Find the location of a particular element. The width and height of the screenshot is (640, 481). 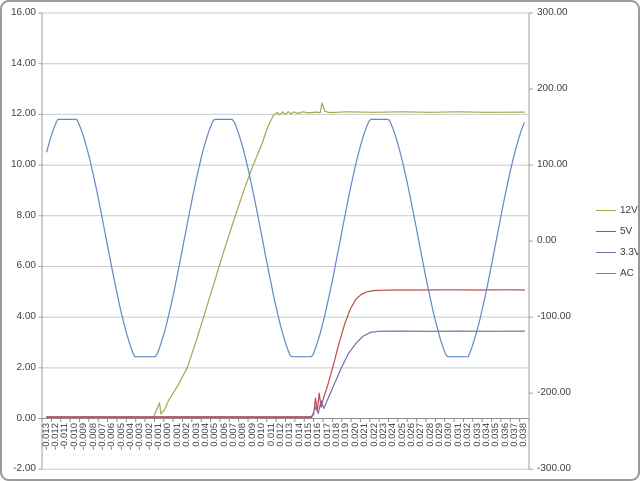

legend-label-12v: 12V is located at coordinates (629, 210).